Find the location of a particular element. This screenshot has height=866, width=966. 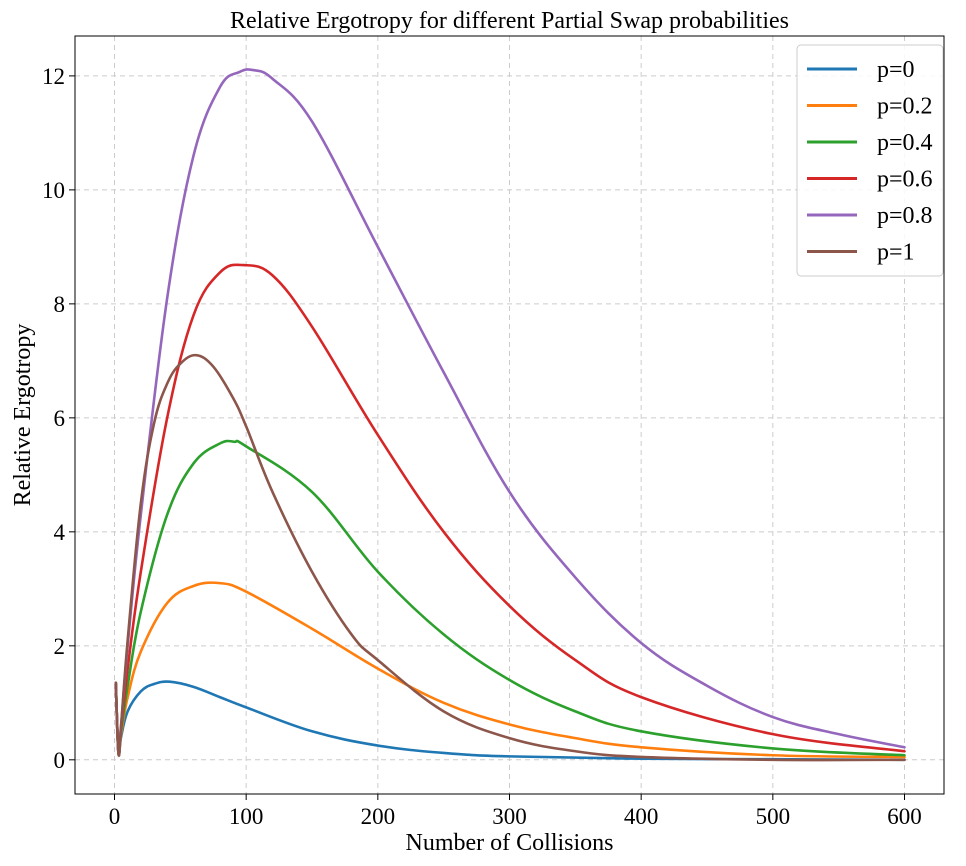

y-axis-label: Relative Ergotropy is located at coordinates (23, 415).